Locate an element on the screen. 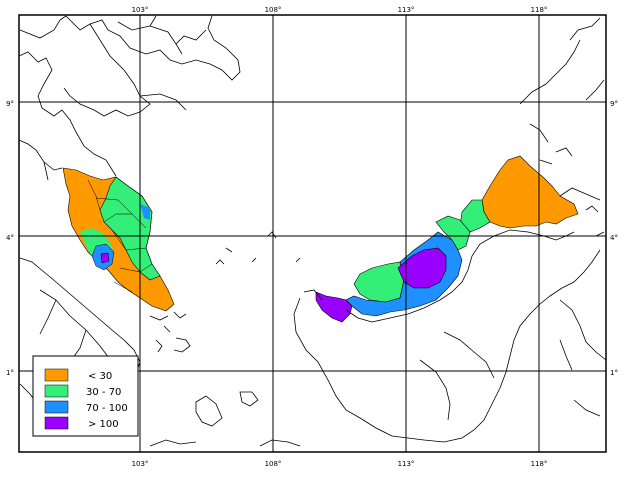 This screenshot has height=480, width=624. legend-label-30-70: 30 - 70 is located at coordinates (103, 392).